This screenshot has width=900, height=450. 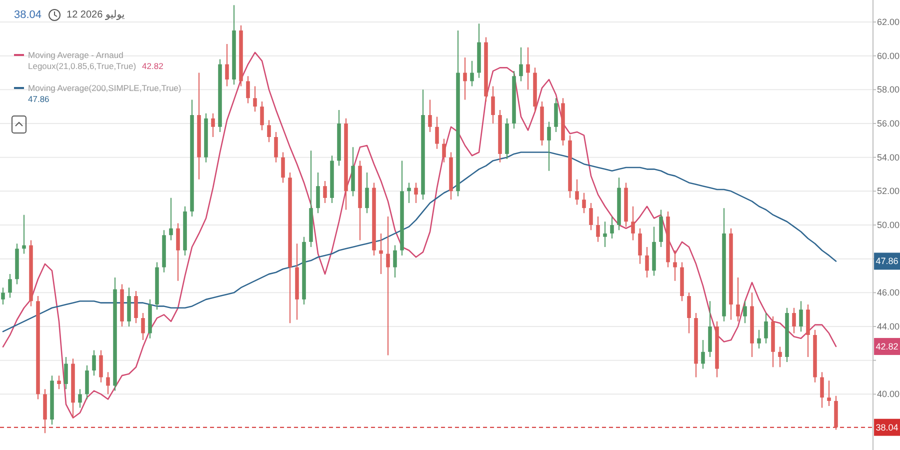 I want to click on annotation: 47.86, so click(x=39, y=99).